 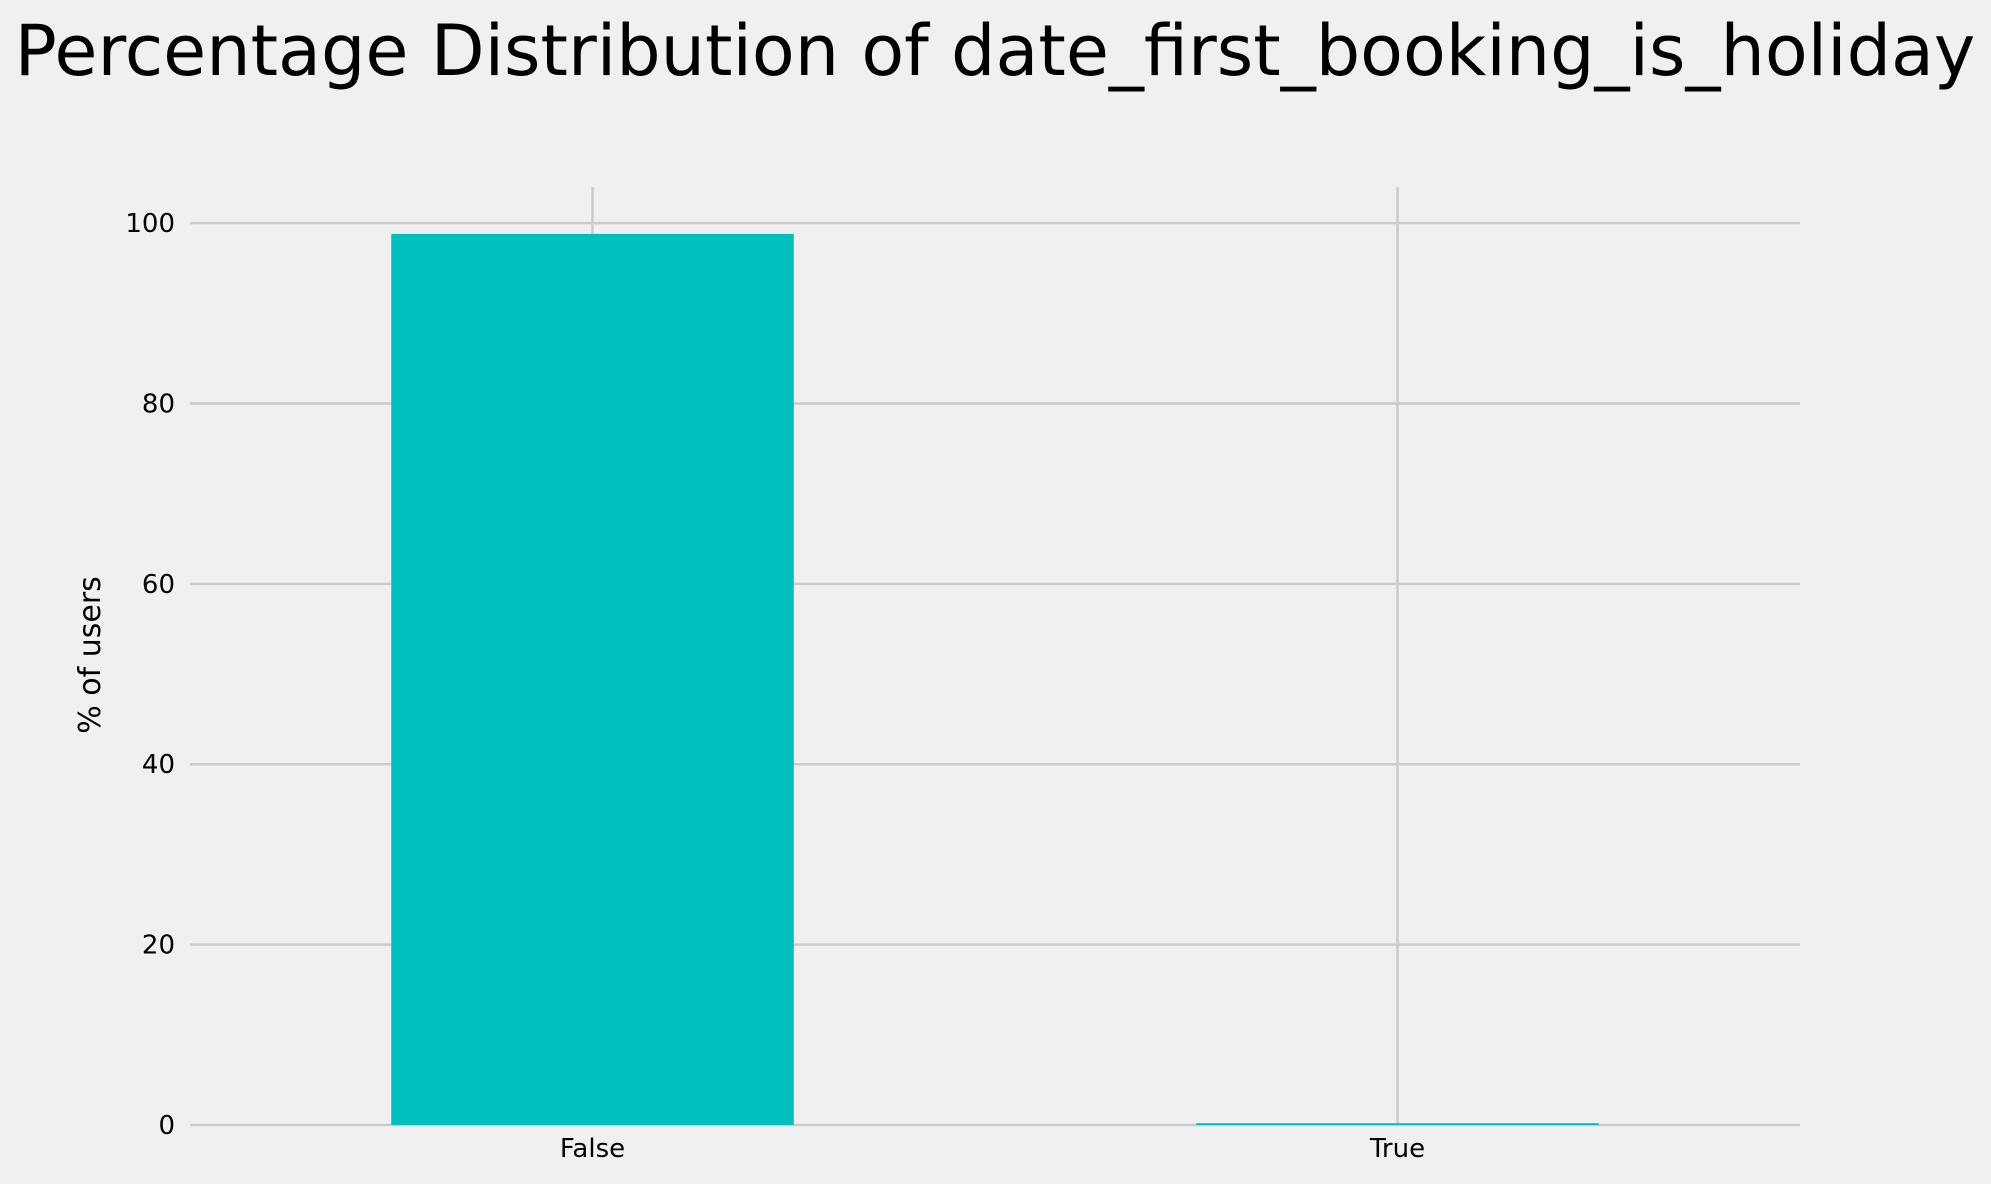 What do you see at coordinates (158, 585) in the screenshot?
I see `y-tick-label: 60` at bounding box center [158, 585].